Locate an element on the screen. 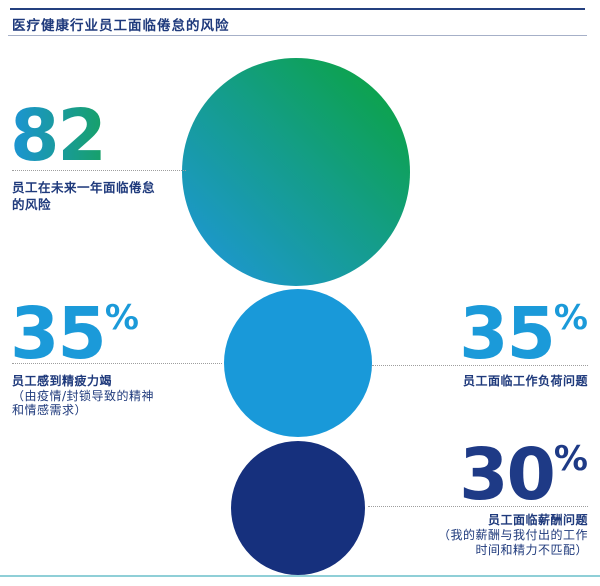  stat-burnout-label: 员工在未来一年面临倦怠 的风险 is located at coordinates (83, 196).